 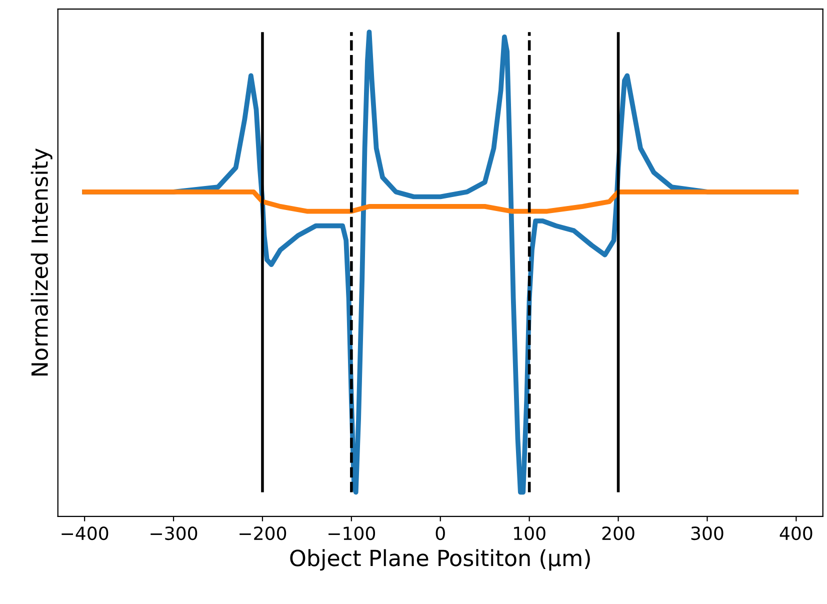 What do you see at coordinates (530, 533) in the screenshot?
I see `x-tick-label: 100` at bounding box center [530, 533].